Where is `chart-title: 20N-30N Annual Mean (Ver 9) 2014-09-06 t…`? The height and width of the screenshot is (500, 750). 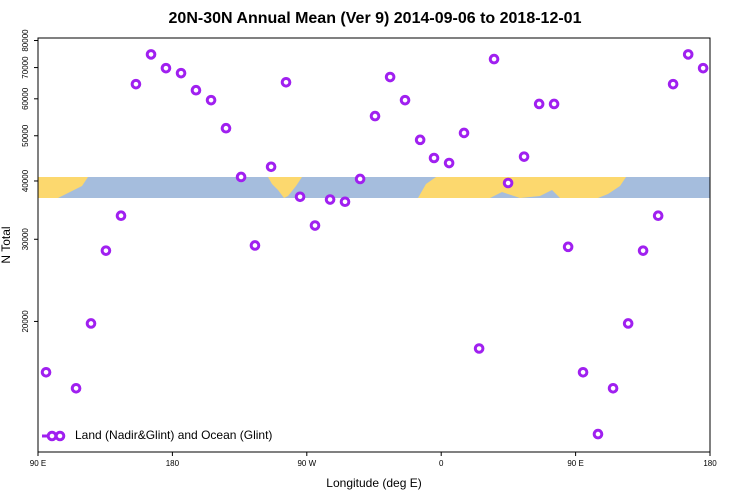 chart-title: 20N-30N Annual Mean (Ver 9) 2014-09-06 t… is located at coordinates (375, 18).